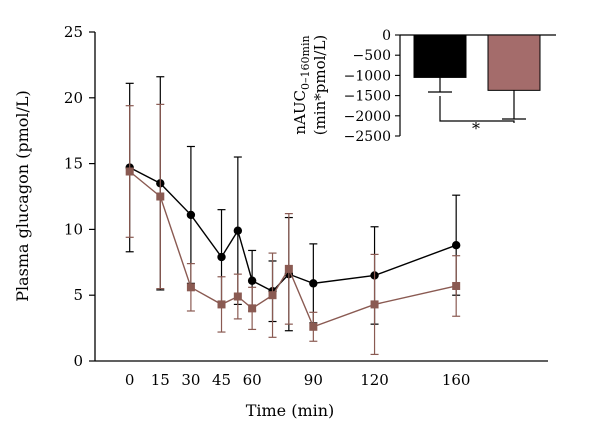  I want to click on significance-star: *, so click(476, 128).